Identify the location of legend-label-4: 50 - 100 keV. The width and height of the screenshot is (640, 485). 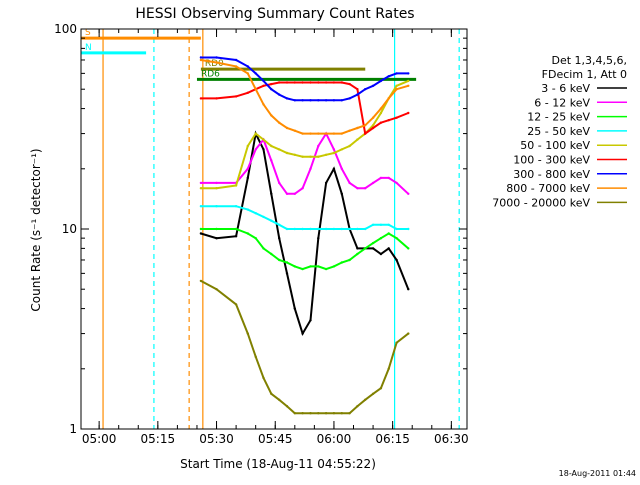
(555, 145).